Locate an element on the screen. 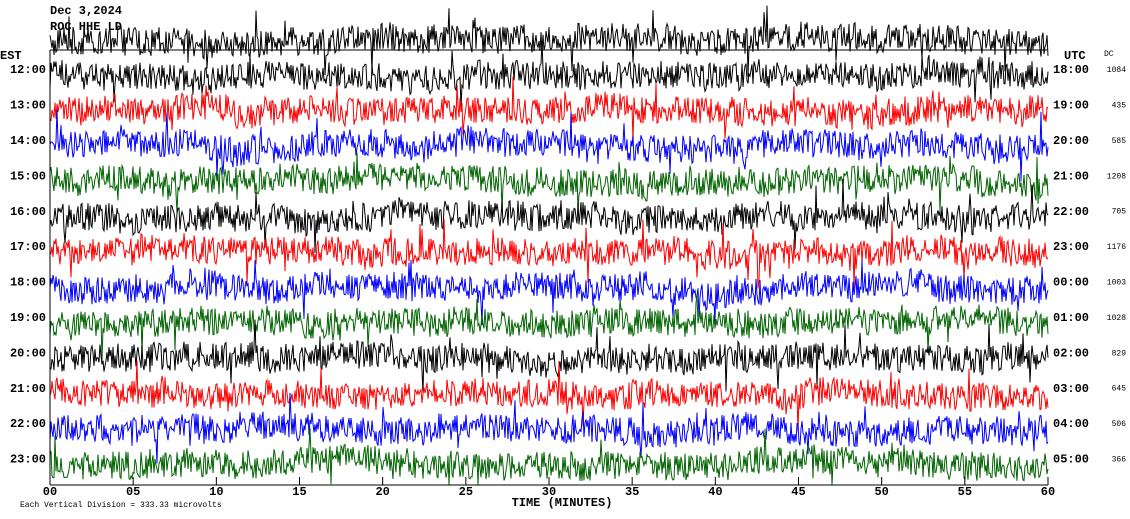 This screenshot has height=519, width=1130. dc-label: 1208 is located at coordinates (1116, 176).